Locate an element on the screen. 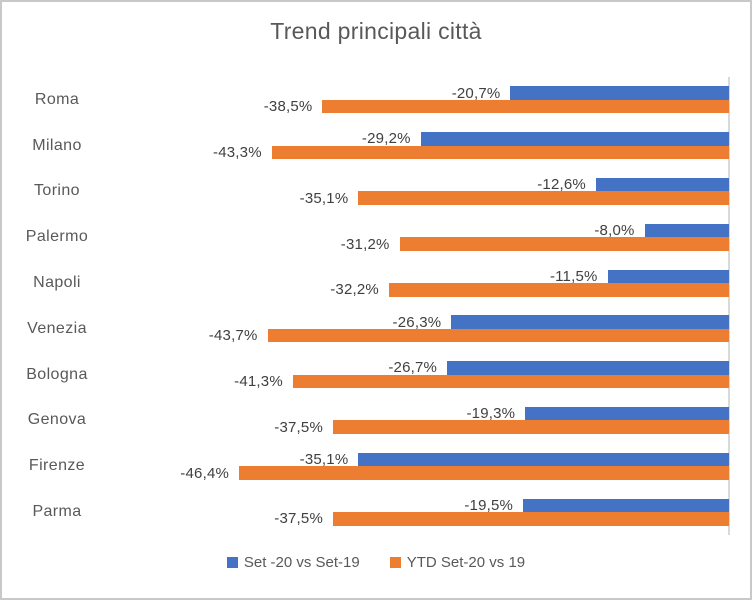 This screenshot has height=600, width=752. data-label-palermo-series-1: -31,2% is located at coordinates (365, 244).